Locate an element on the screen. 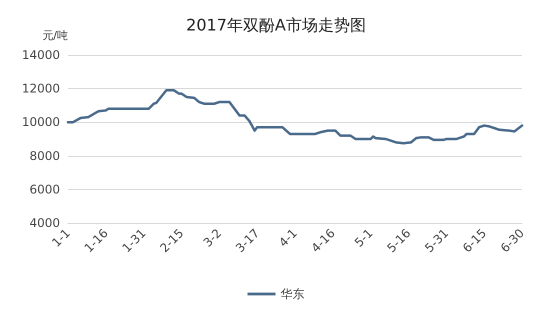 Image resolution: width=552 pixels, height=323 pixels. chart-title: 2017年双酚A市场走势图 is located at coordinates (276, 25).